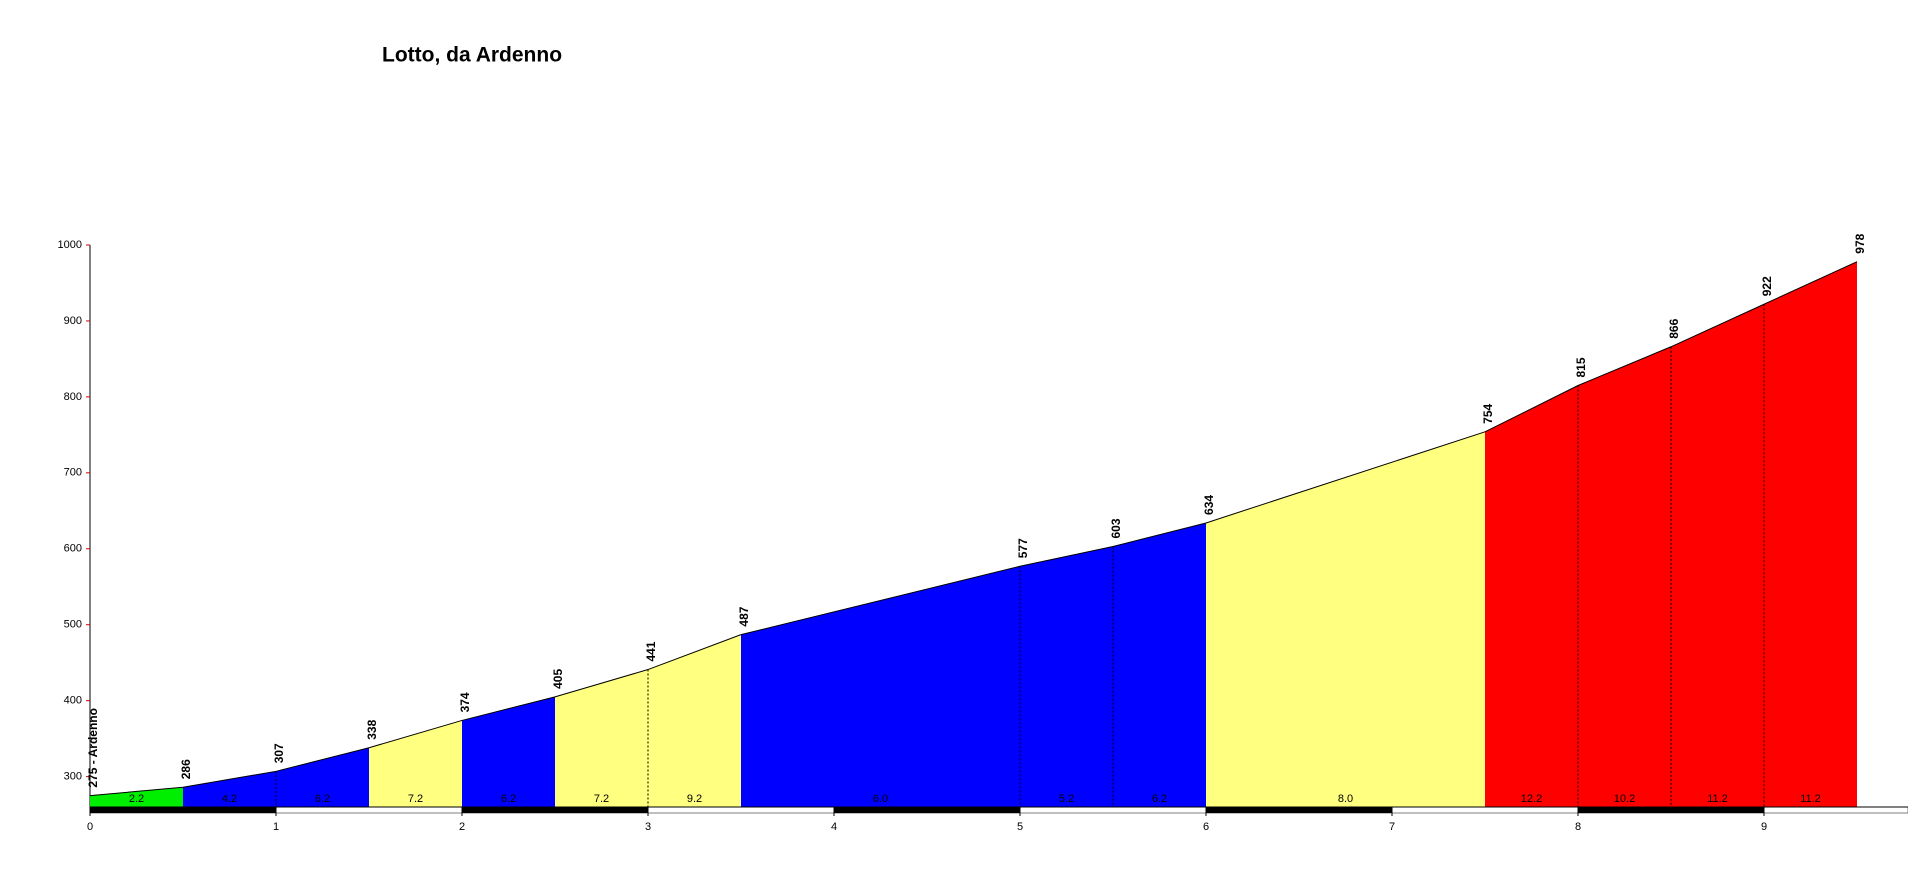 The width and height of the screenshot is (1908, 873). Describe the element at coordinates (73, 777) in the screenshot. I see `y-tick-label: 300` at that location.